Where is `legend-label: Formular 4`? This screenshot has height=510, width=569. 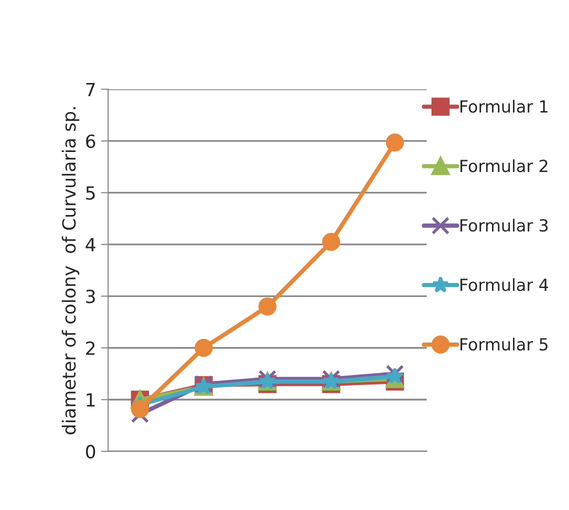 legend-label: Formular 4 is located at coordinates (504, 285).